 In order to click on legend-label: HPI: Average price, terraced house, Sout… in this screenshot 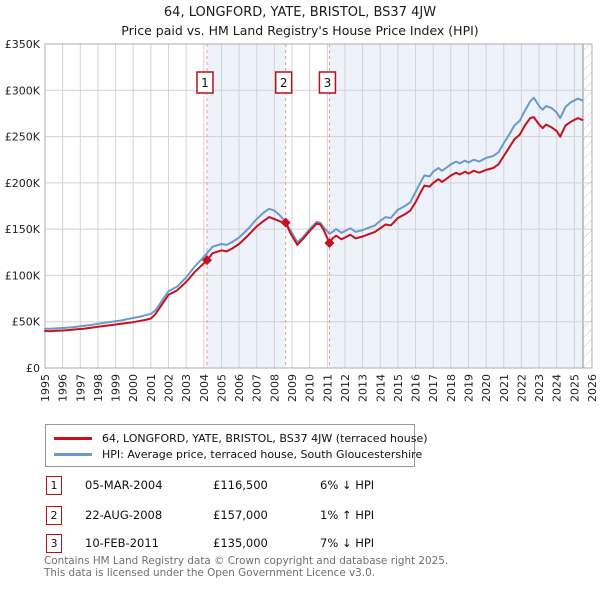, I will do `click(262, 454)`.